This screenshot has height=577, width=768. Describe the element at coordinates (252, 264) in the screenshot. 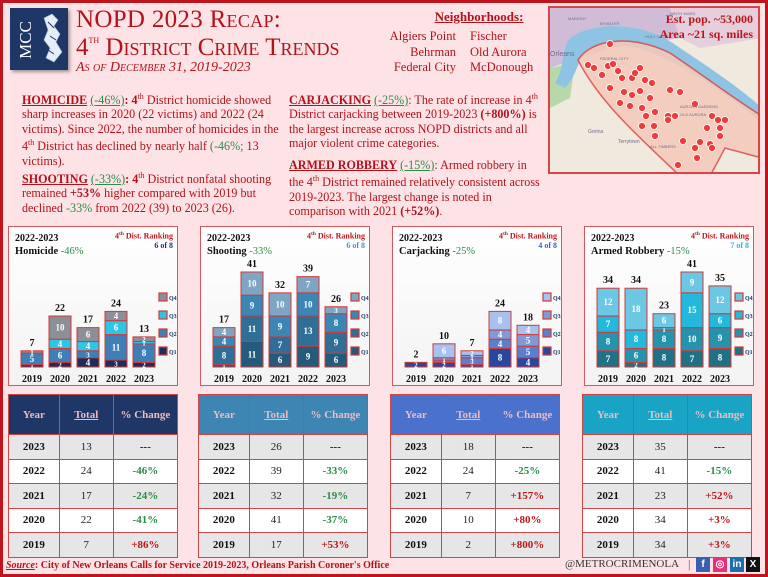

I see `bar-total-label: 41` at that location.